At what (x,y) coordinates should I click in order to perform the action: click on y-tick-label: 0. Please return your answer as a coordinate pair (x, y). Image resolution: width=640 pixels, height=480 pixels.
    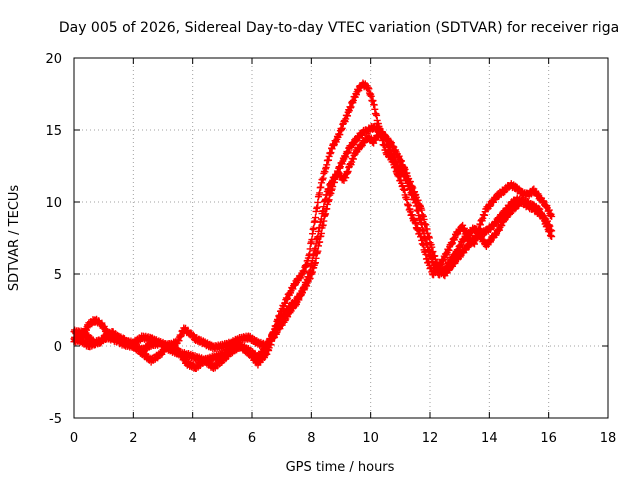
    Looking at the image, I should click on (58, 347).